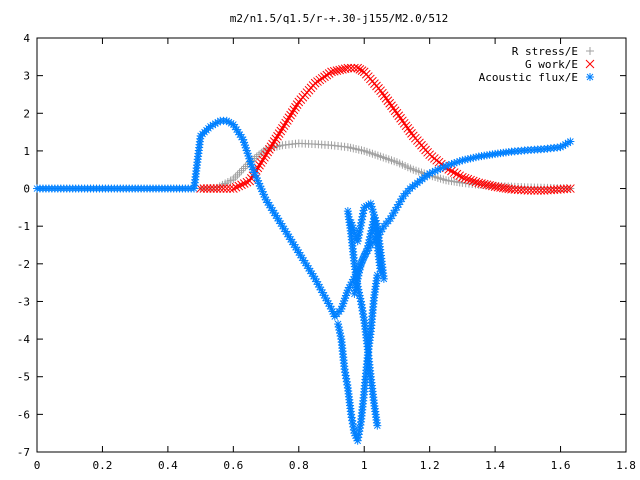 This screenshot has width=640, height=480. What do you see at coordinates (26, 76) in the screenshot?
I see `y-tick-label: 3` at bounding box center [26, 76].